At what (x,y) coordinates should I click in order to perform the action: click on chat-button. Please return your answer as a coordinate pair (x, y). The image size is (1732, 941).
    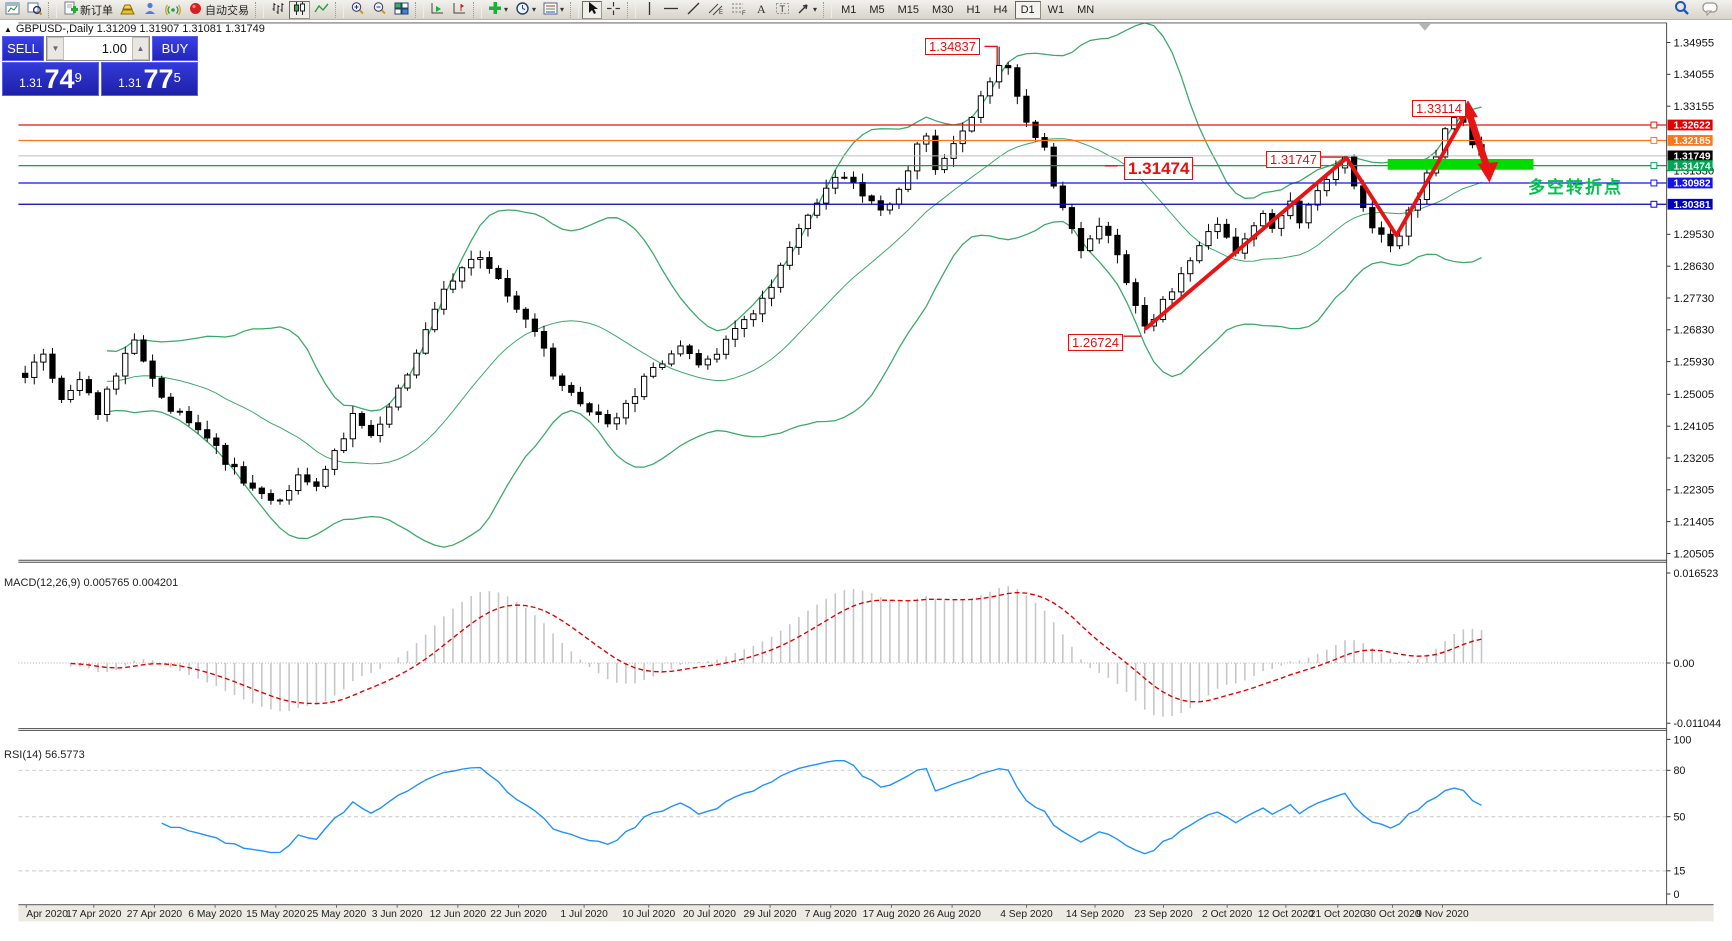
    Looking at the image, I should click on (1710, 10).